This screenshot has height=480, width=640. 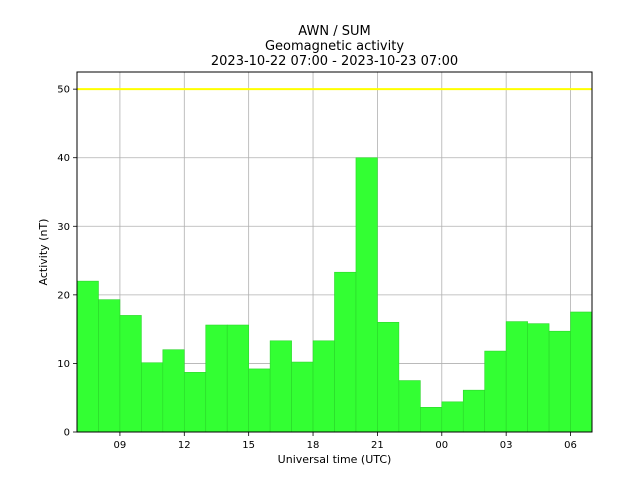 What do you see at coordinates (43, 252) in the screenshot?
I see `y-axis-label: Activity (nT)` at bounding box center [43, 252].